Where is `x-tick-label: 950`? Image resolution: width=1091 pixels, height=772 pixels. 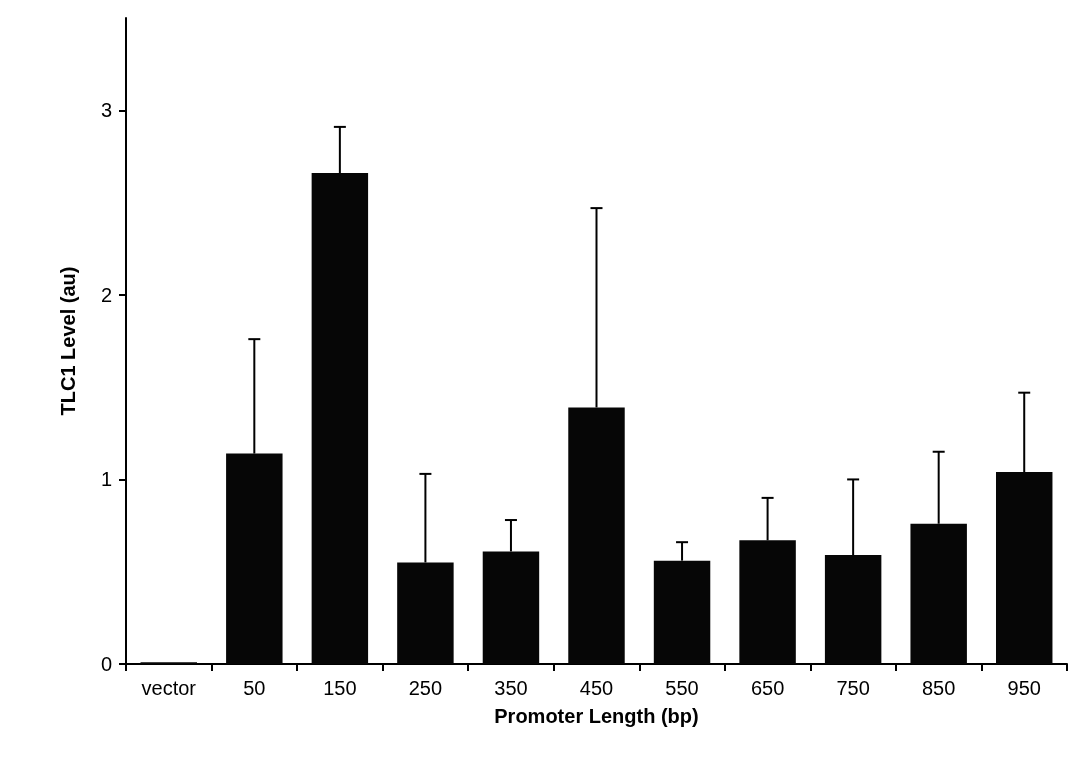
x-tick-label: 950 is located at coordinates (1024, 688).